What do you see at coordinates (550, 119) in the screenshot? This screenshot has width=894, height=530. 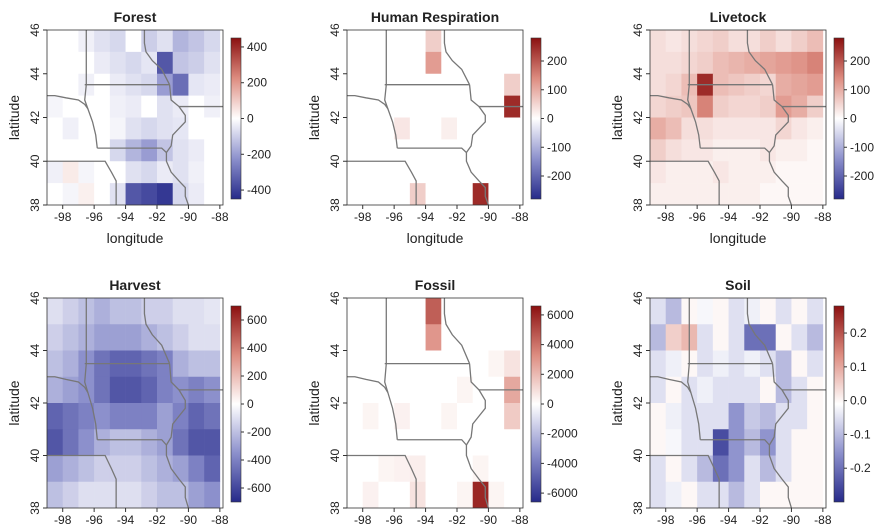 I see `colorbar-tick-label: 0` at bounding box center [550, 119].